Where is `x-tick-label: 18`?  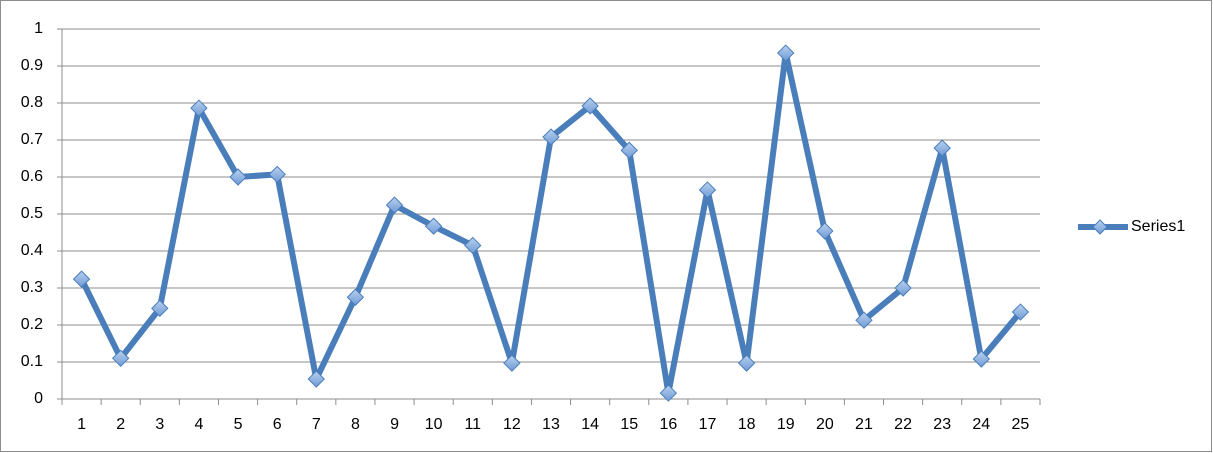
x-tick-label: 18 is located at coordinates (747, 424).